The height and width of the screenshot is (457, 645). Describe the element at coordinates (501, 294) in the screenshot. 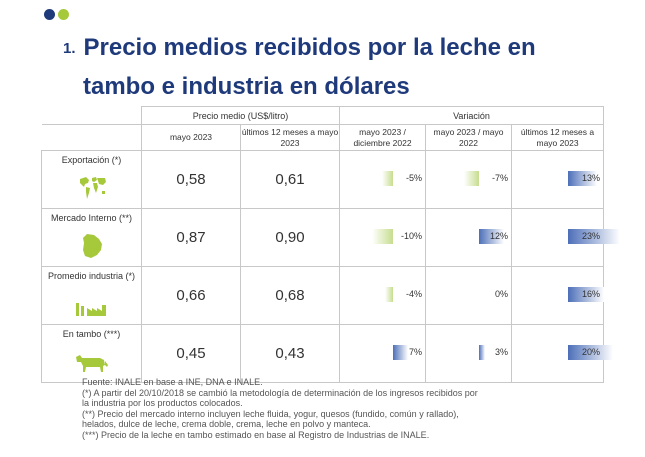

I see `variation-value: 0%` at that location.